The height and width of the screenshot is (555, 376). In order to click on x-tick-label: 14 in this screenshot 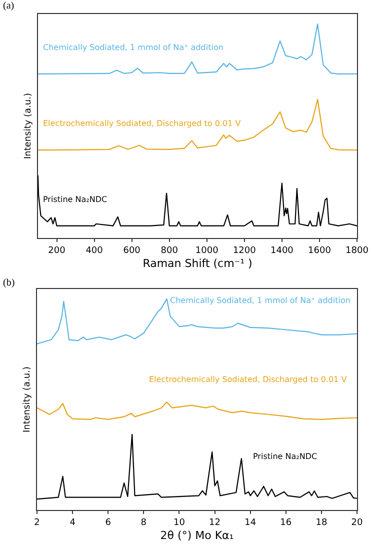, I will do `click(250, 523)`.